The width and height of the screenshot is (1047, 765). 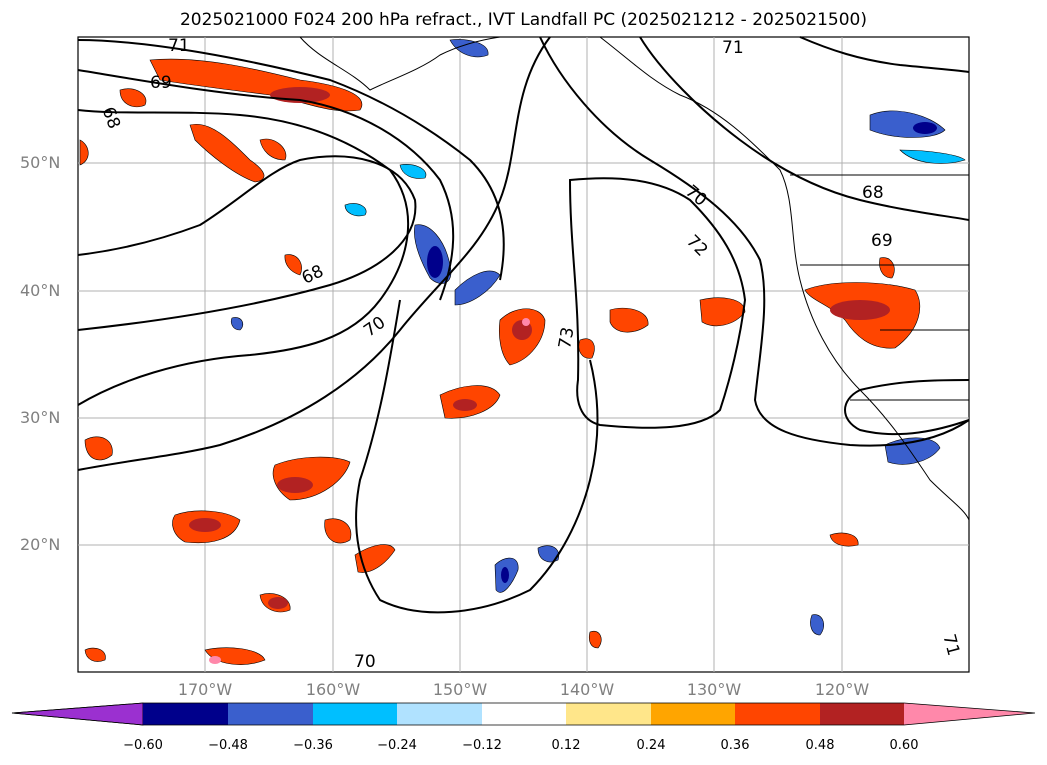 I want to click on lat-label: 50°N, so click(x=40, y=162).